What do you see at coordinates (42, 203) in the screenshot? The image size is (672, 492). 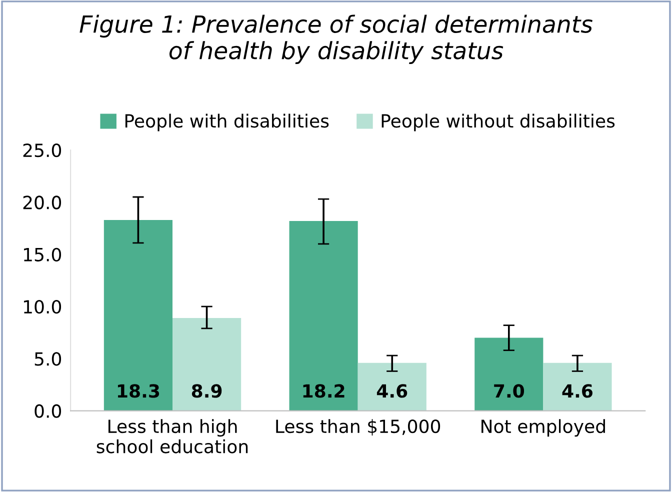 I see `y-tick-label: 20.0` at bounding box center [42, 203].